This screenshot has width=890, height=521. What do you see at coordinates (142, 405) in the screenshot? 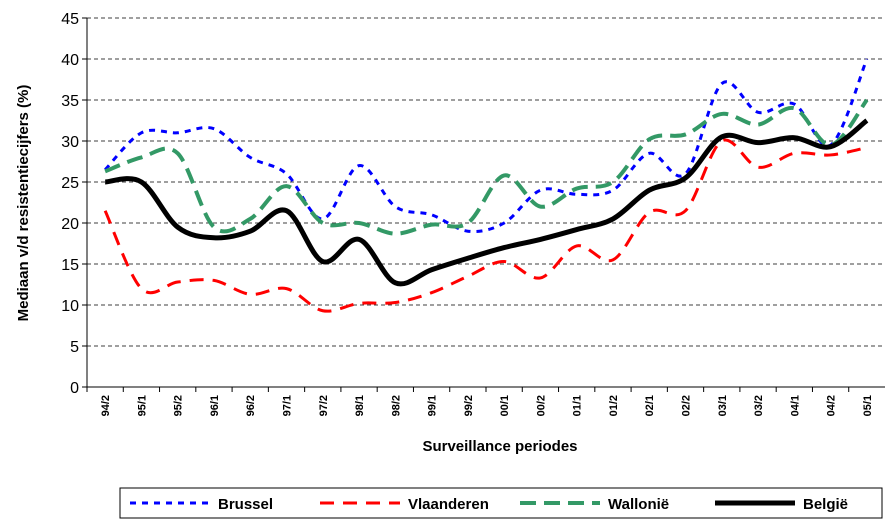
I see `x-tick-label: 95/1` at bounding box center [142, 405].